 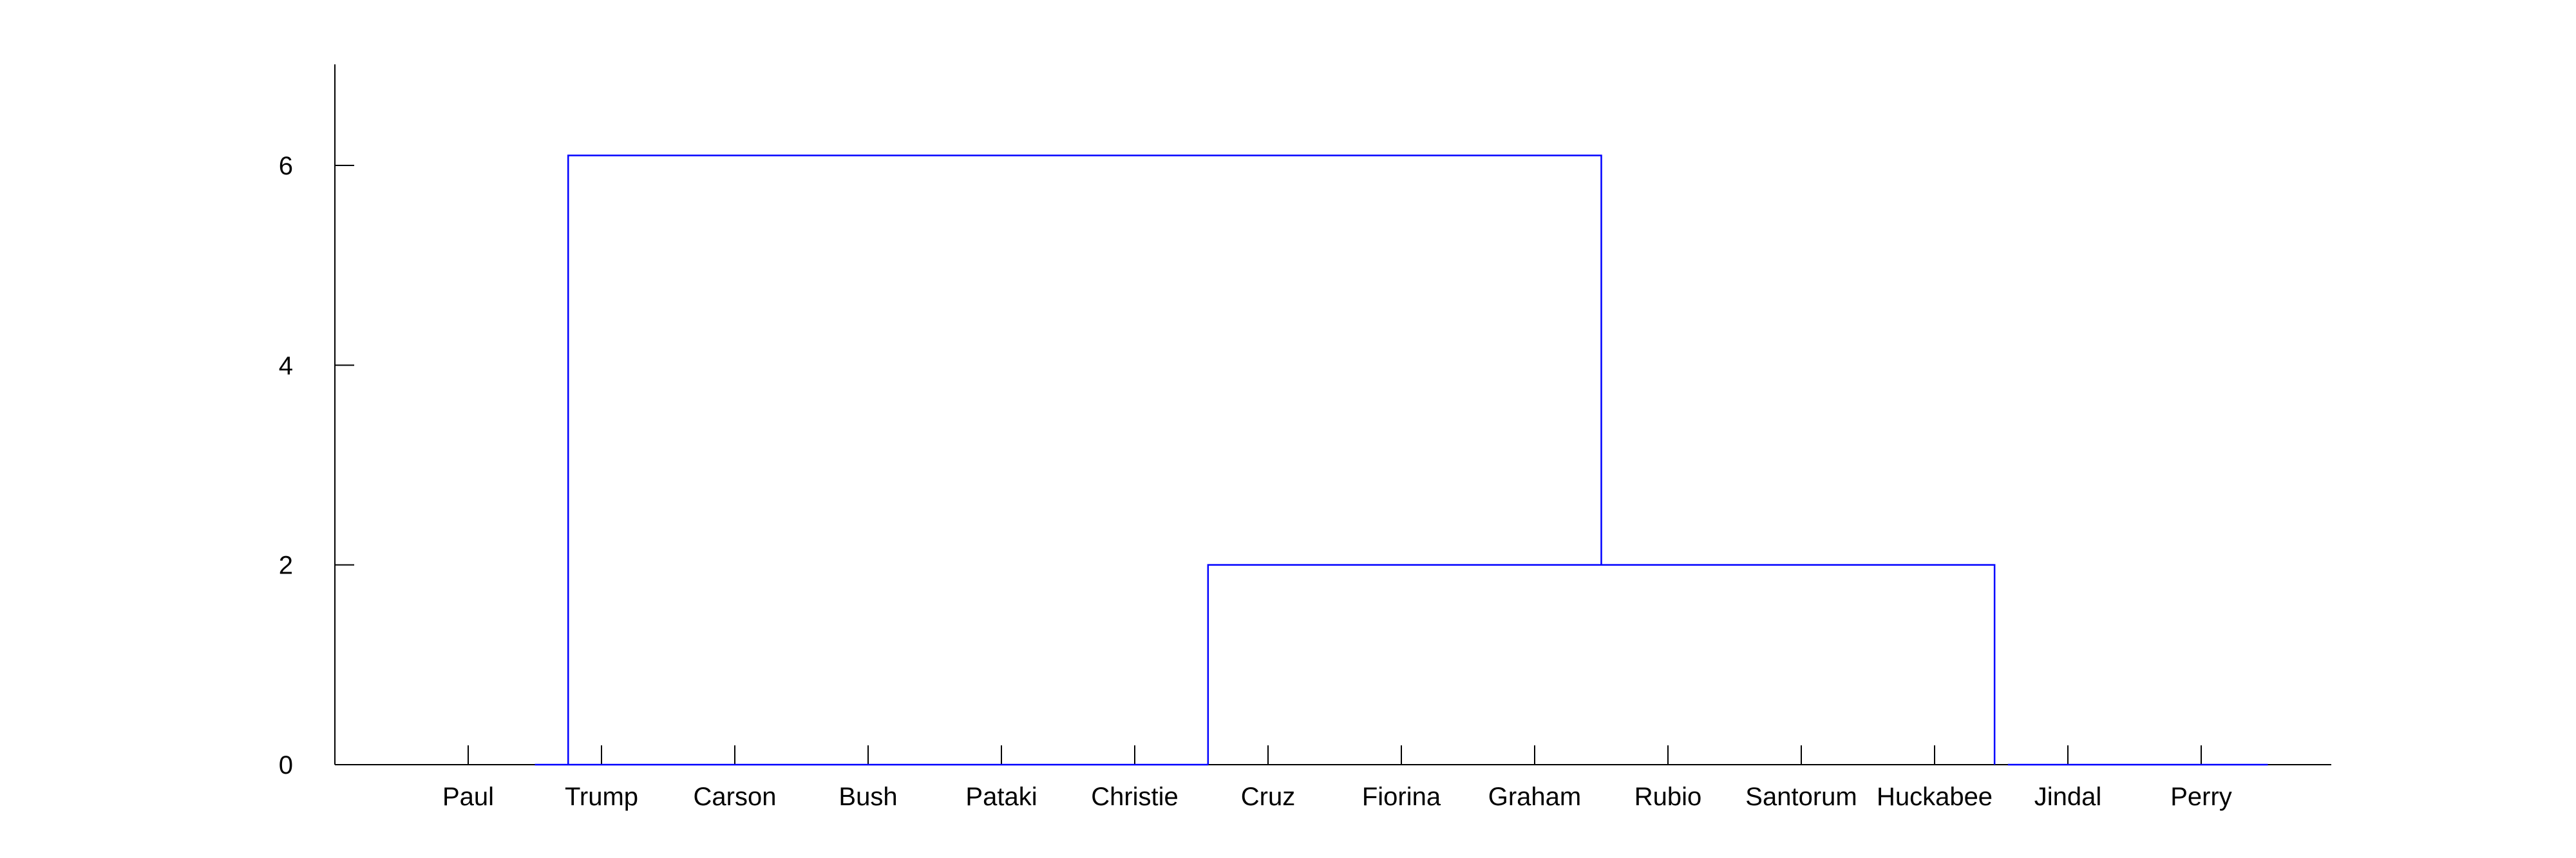 I want to click on leaf-label-cruz: Cruz, so click(x=1268, y=797).